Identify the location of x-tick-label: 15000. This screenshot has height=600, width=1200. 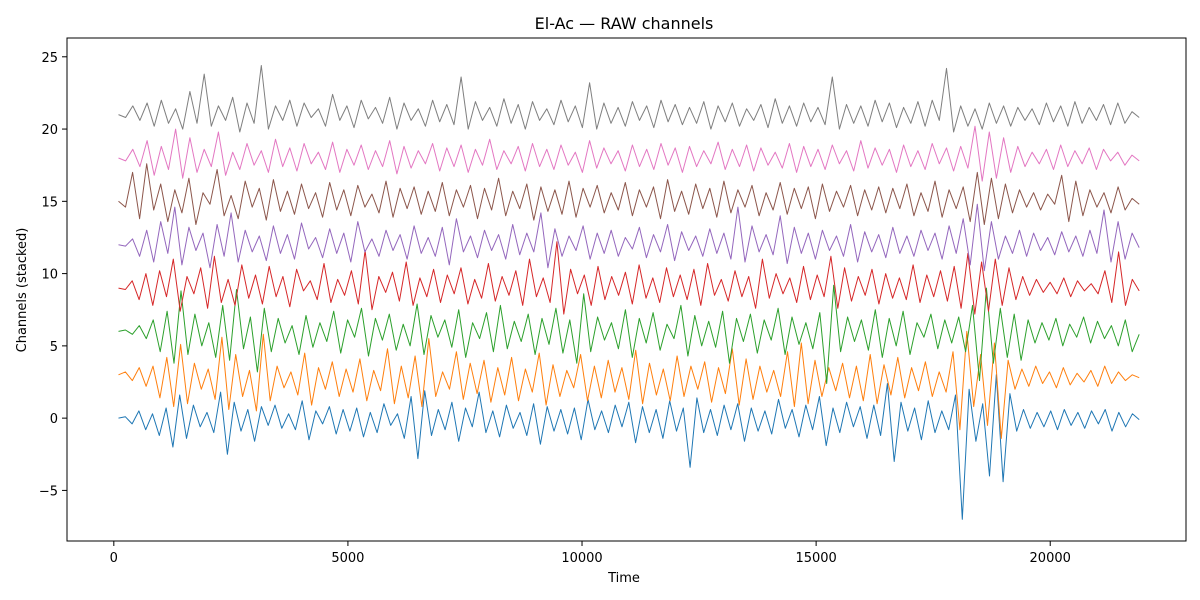
(815, 558).